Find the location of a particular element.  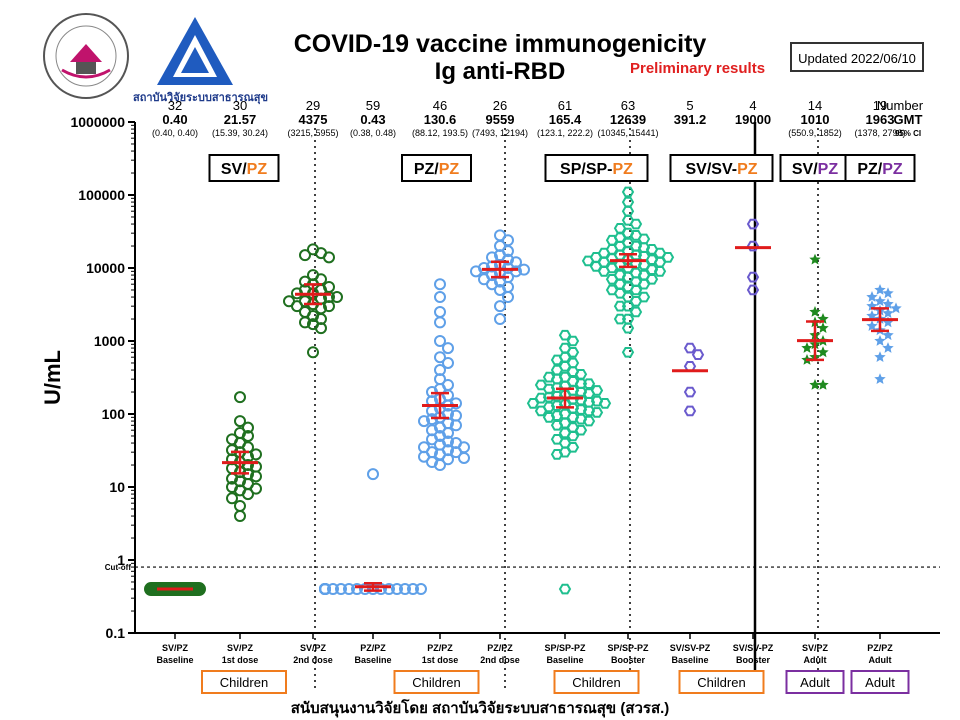

group-n: 46 is located at coordinates (440, 105).